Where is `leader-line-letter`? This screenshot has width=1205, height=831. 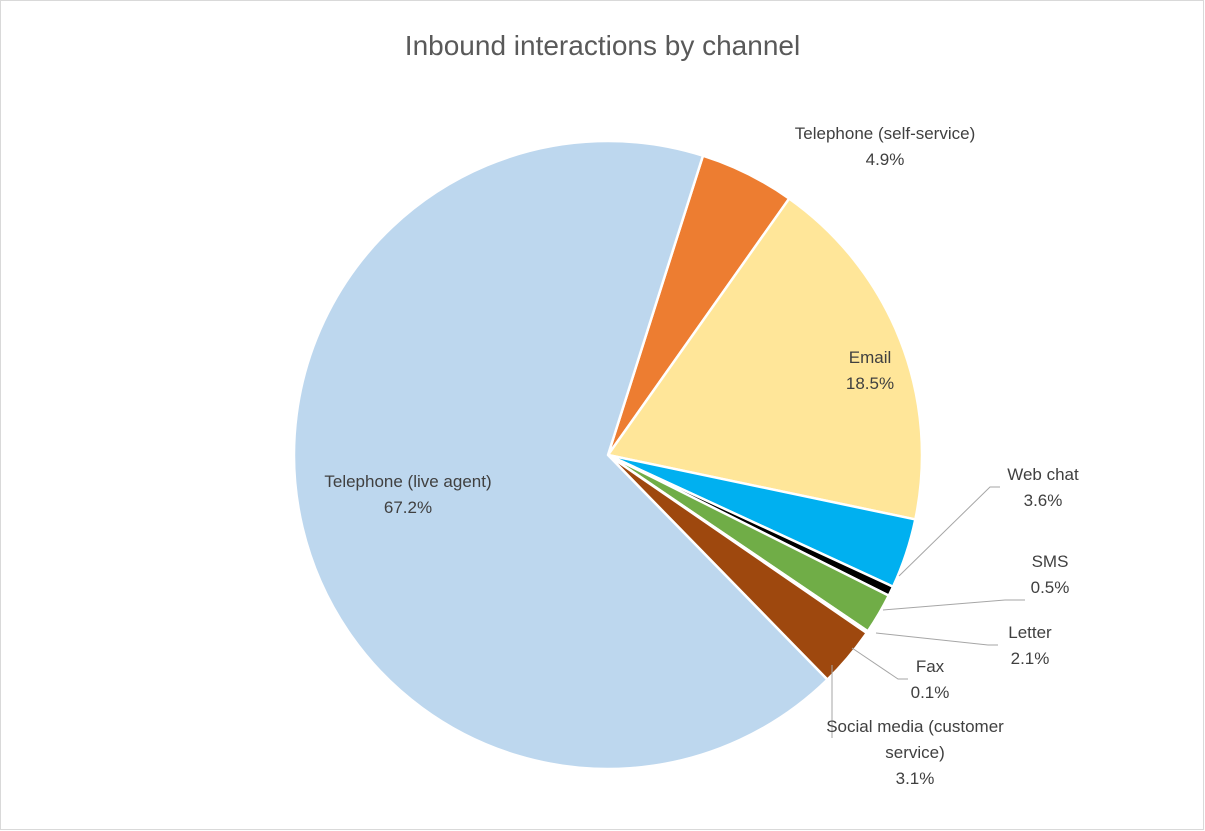
leader-line-letter is located at coordinates (937, 639).